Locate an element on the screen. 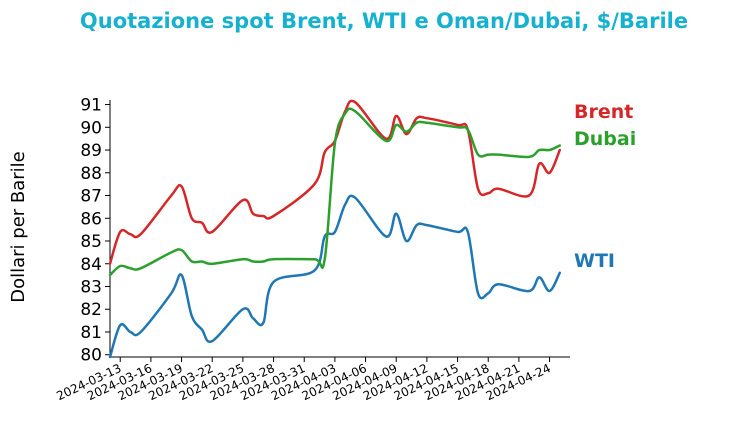 Image resolution: width=729 pixels, height=430 pixels. y-tick-label: 81 is located at coordinates (91, 333).